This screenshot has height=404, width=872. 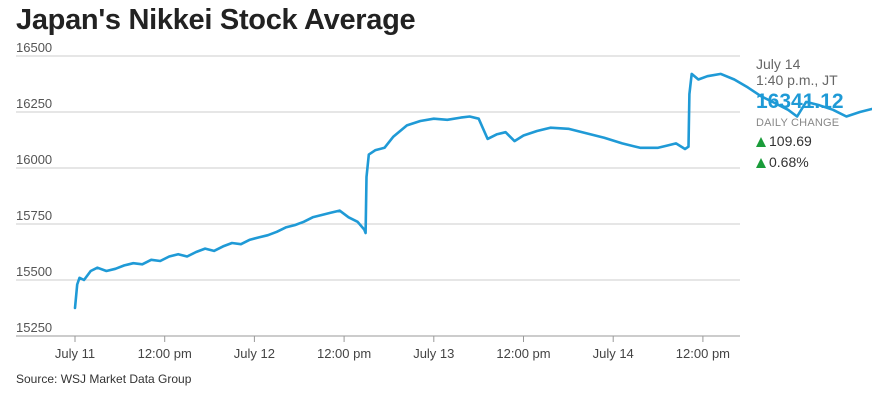 I want to click on source-note: Source: WSJ Market Data Group, so click(x=104, y=379).